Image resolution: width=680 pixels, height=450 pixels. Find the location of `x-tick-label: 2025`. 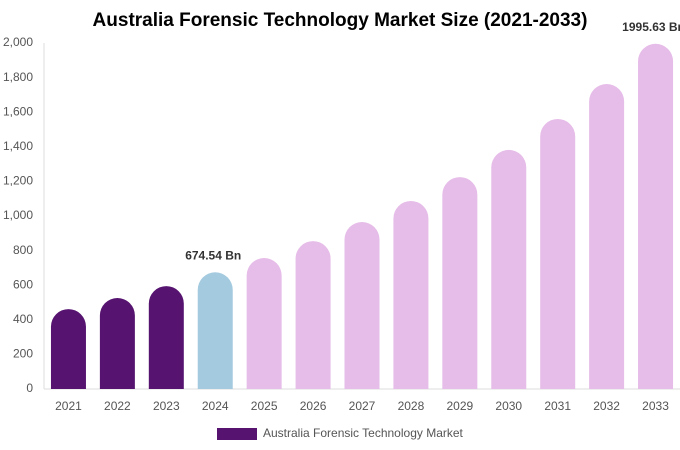

x-tick-label: 2025 is located at coordinates (264, 406).